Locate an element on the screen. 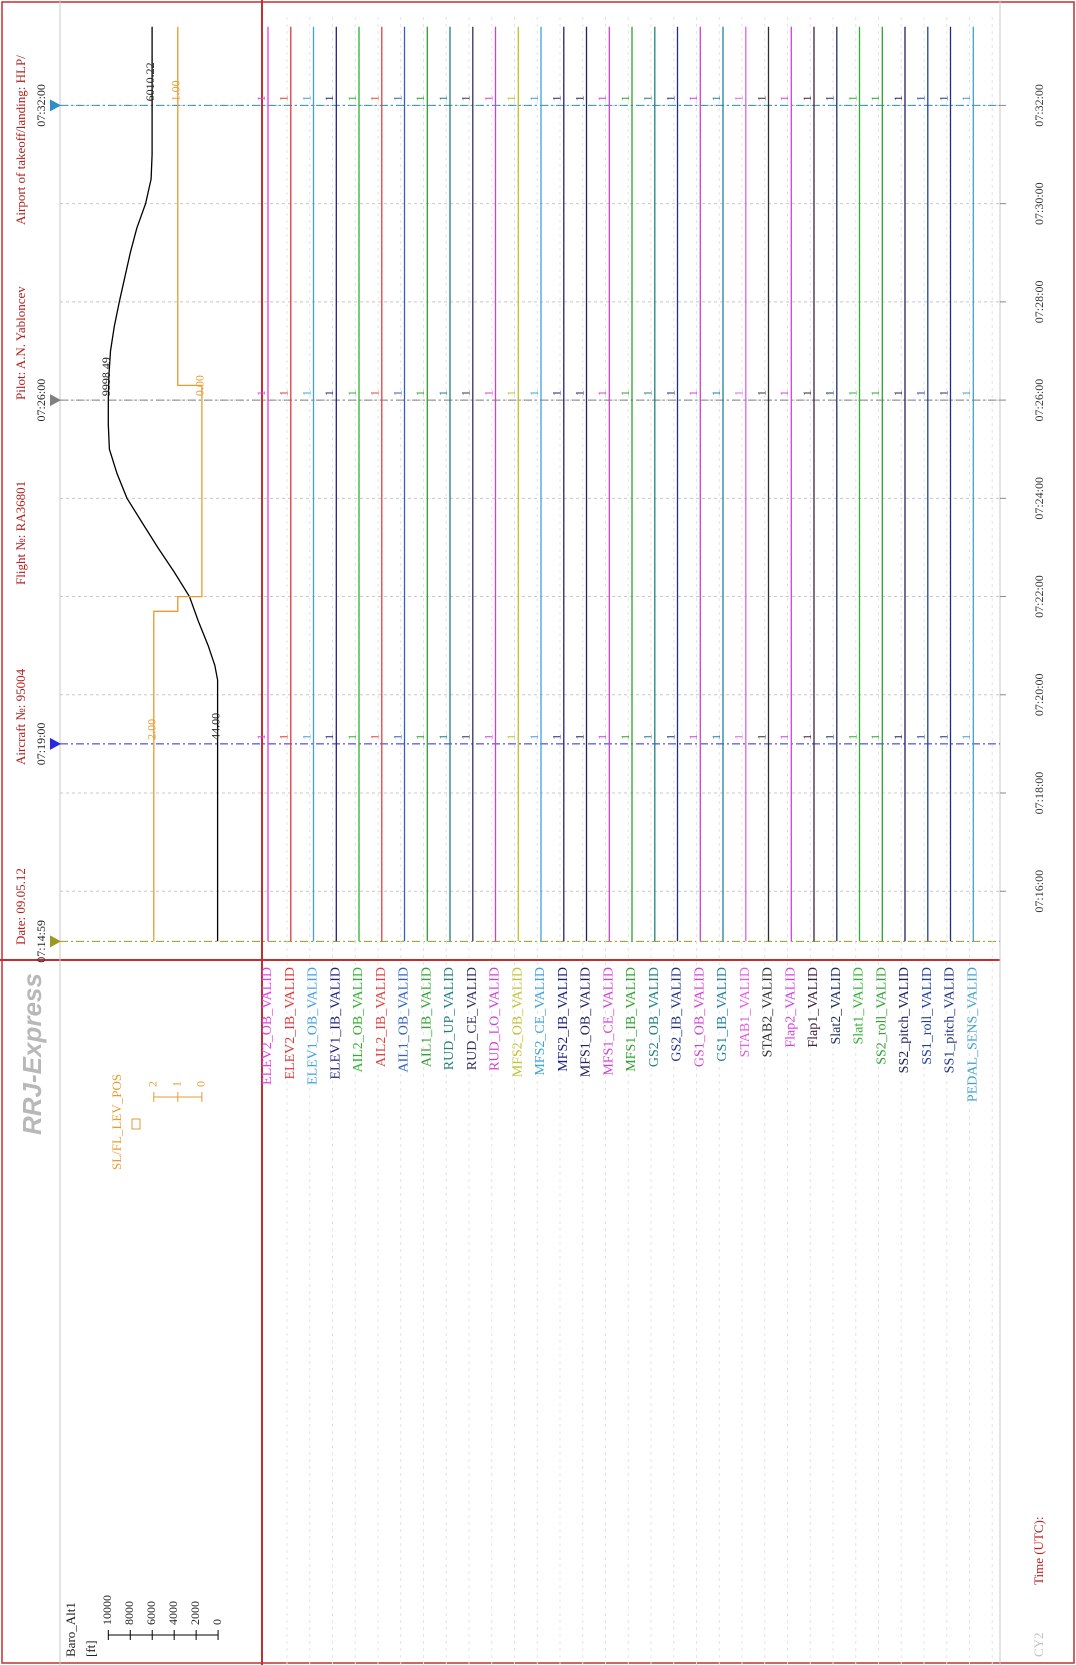  header-pilot: Pilot: A.N. Yabloncev is located at coordinates (20, 343).